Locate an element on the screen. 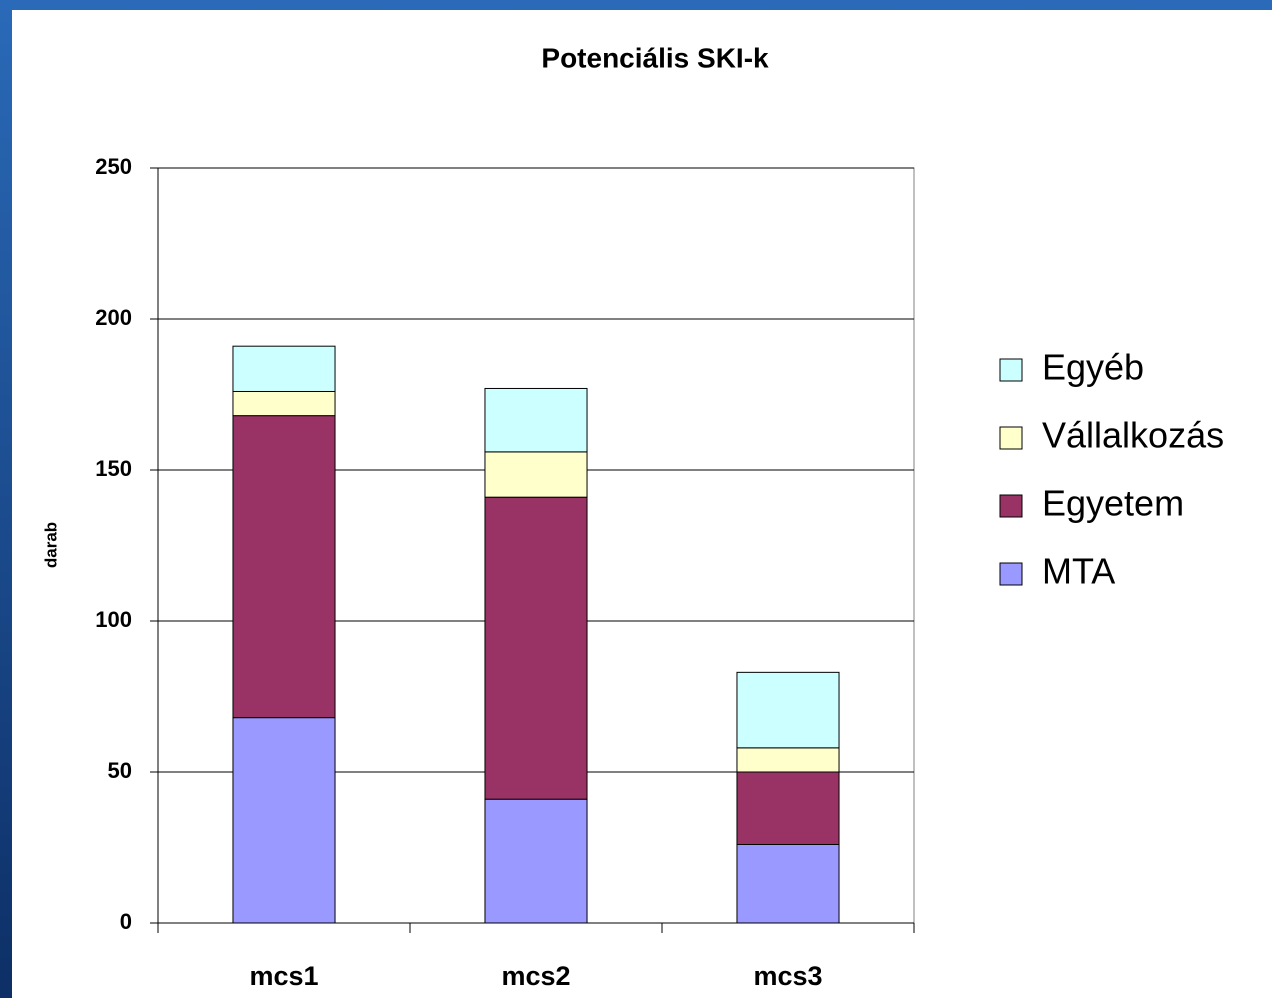 This screenshot has width=1272, height=998. y-axis-label: darab is located at coordinates (50, 545).